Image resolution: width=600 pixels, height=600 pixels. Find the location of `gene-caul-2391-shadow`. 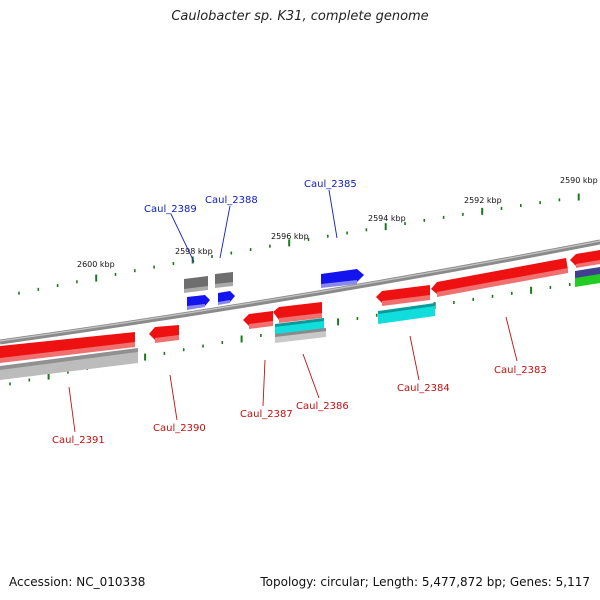

gene-caul-2391-shadow is located at coordinates (69, 364).